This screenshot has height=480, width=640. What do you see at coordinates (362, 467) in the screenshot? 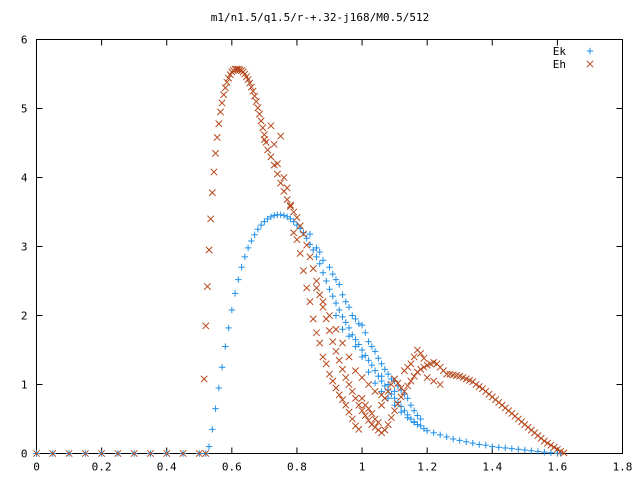
I see `x-tick-label: 1` at bounding box center [362, 467].